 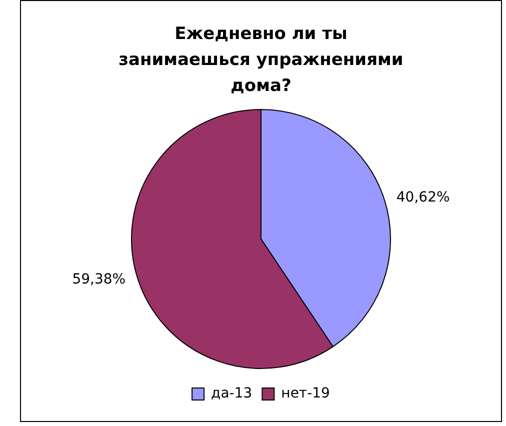 What do you see at coordinates (305, 394) in the screenshot?
I see `legend-label: нет-19` at bounding box center [305, 394].